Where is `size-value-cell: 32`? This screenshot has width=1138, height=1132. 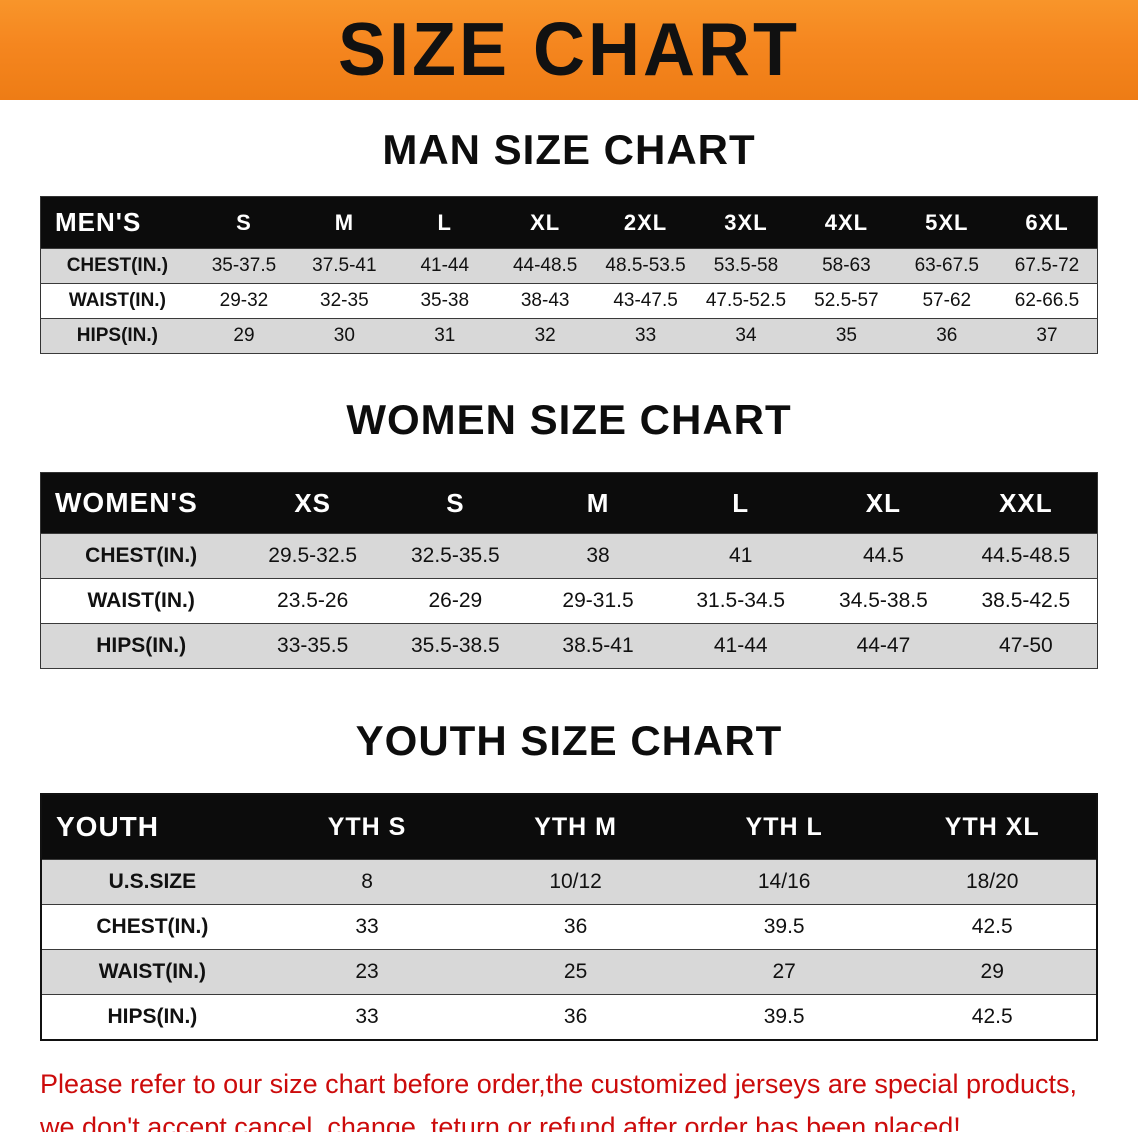
size-value-cell: 32 is located at coordinates (545, 335).